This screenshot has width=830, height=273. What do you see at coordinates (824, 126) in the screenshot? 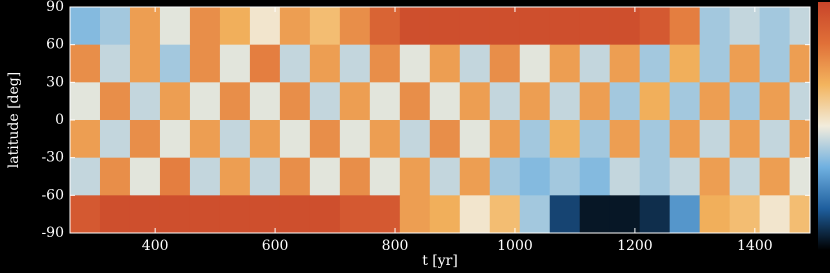
I see `colorbar` at bounding box center [824, 126].